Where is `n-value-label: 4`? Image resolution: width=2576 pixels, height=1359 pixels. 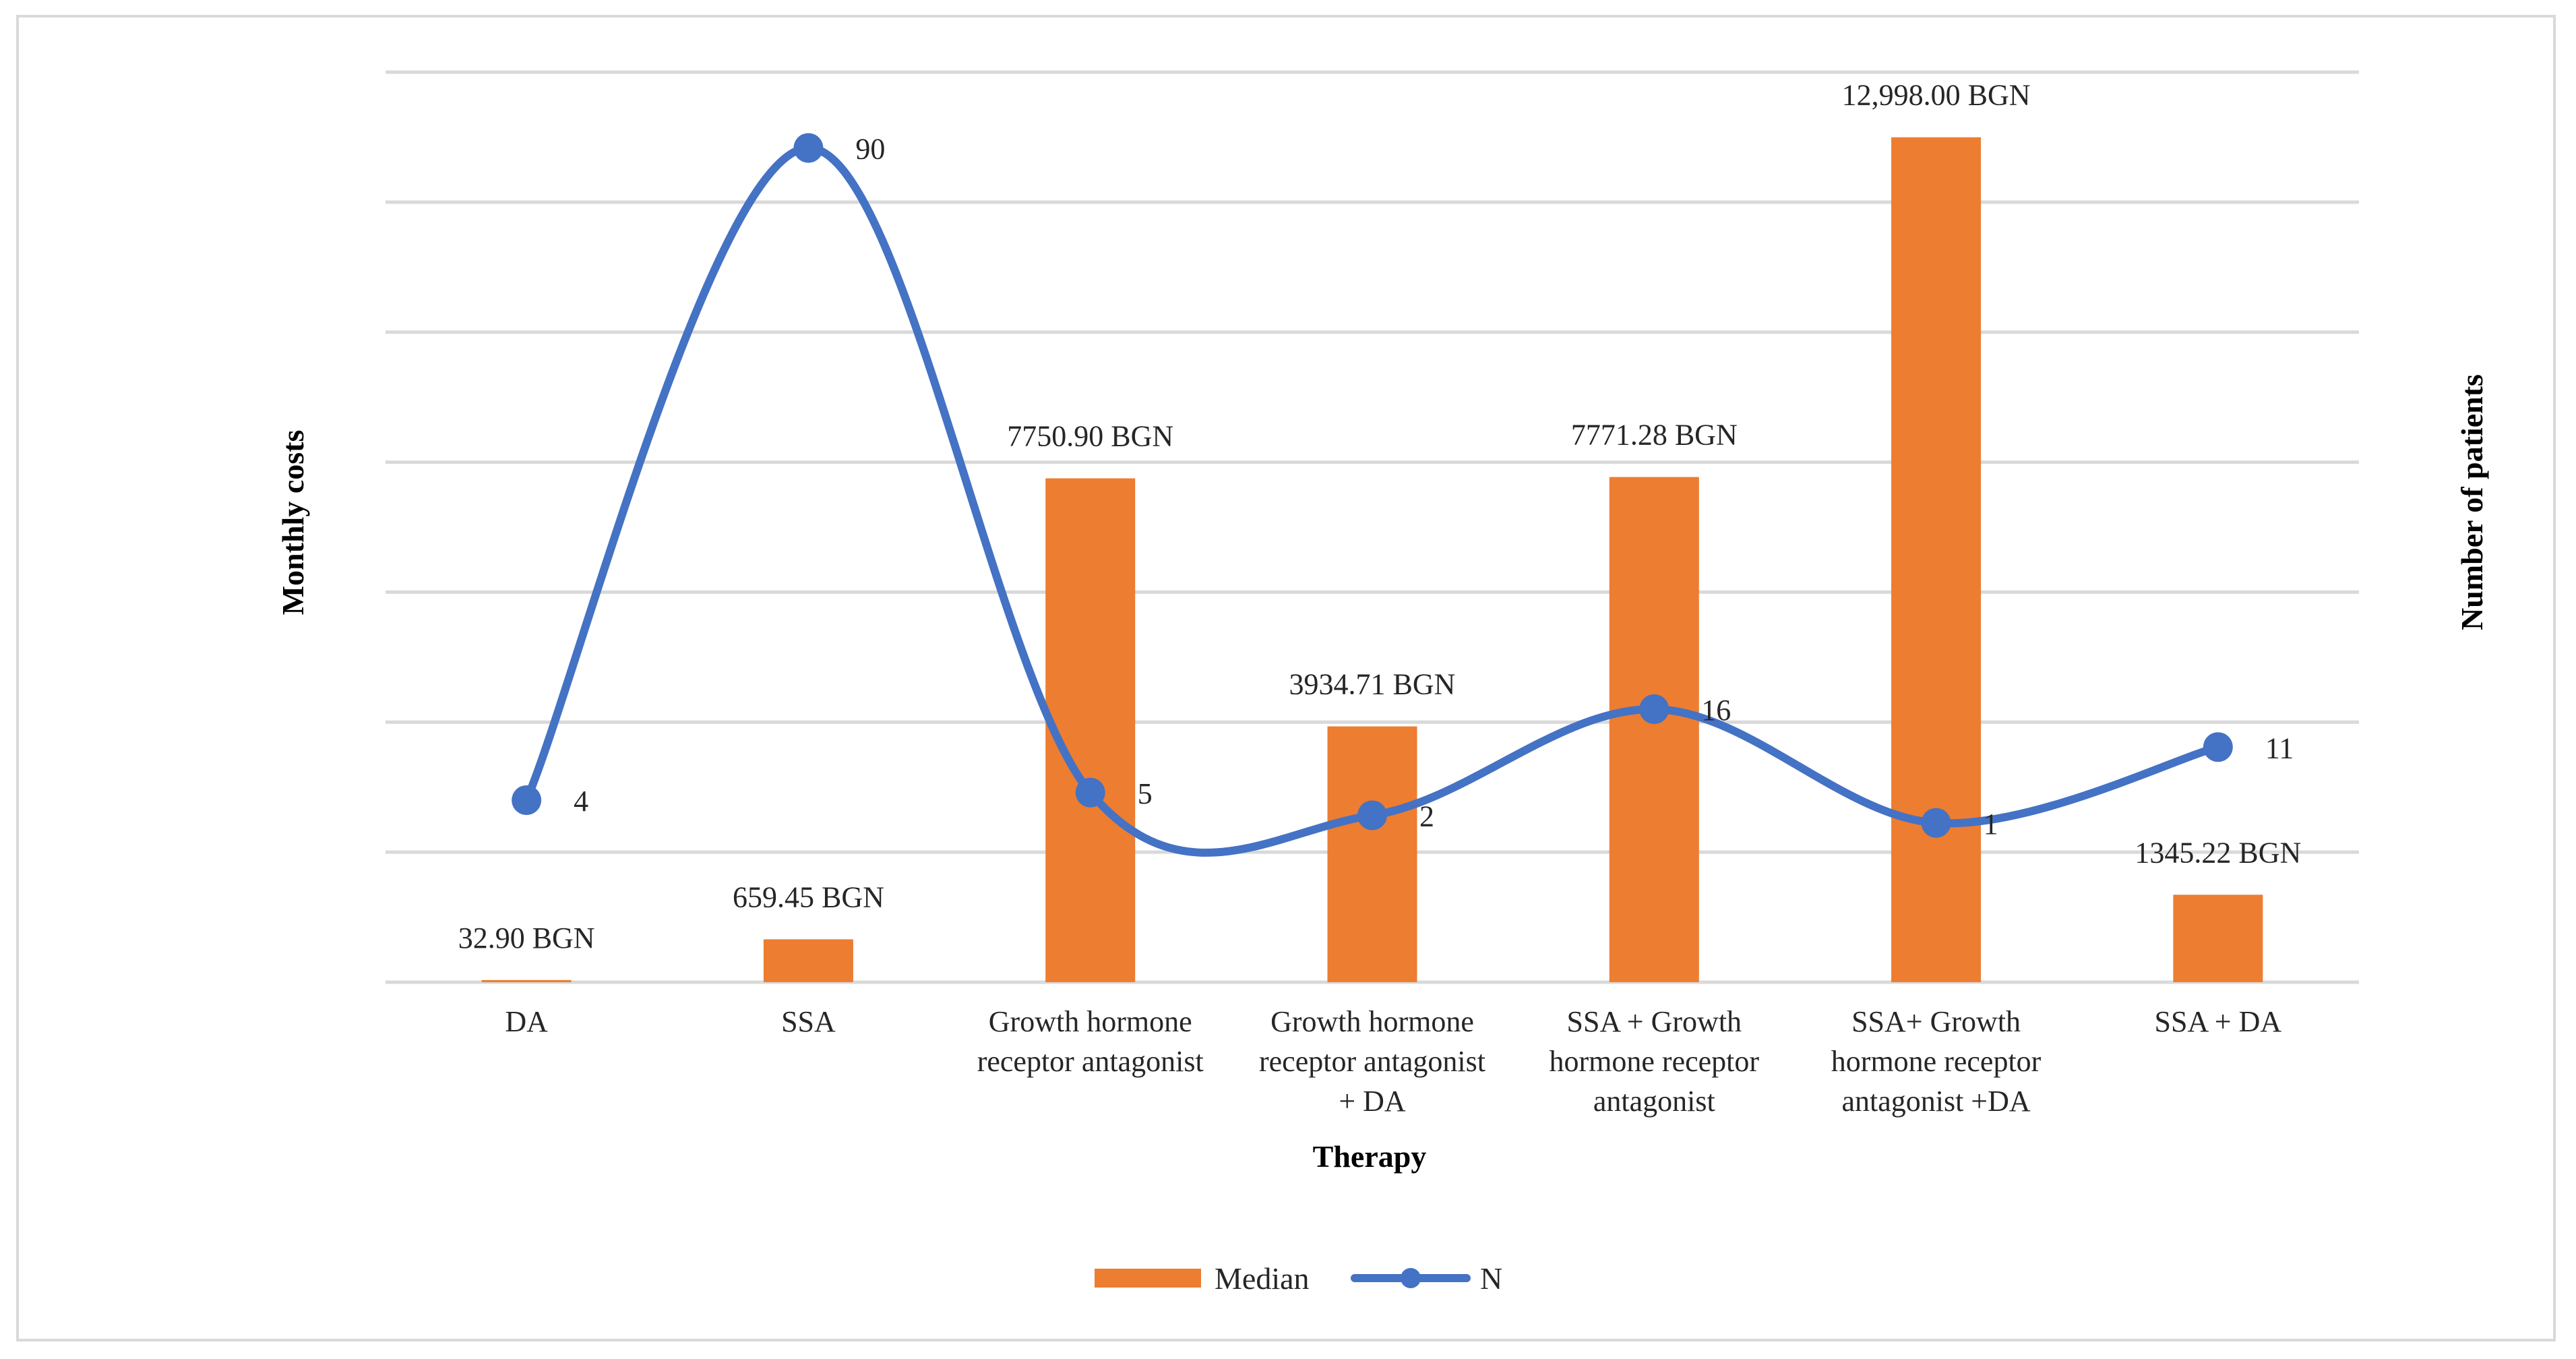
n-value-label: 4 is located at coordinates (581, 802).